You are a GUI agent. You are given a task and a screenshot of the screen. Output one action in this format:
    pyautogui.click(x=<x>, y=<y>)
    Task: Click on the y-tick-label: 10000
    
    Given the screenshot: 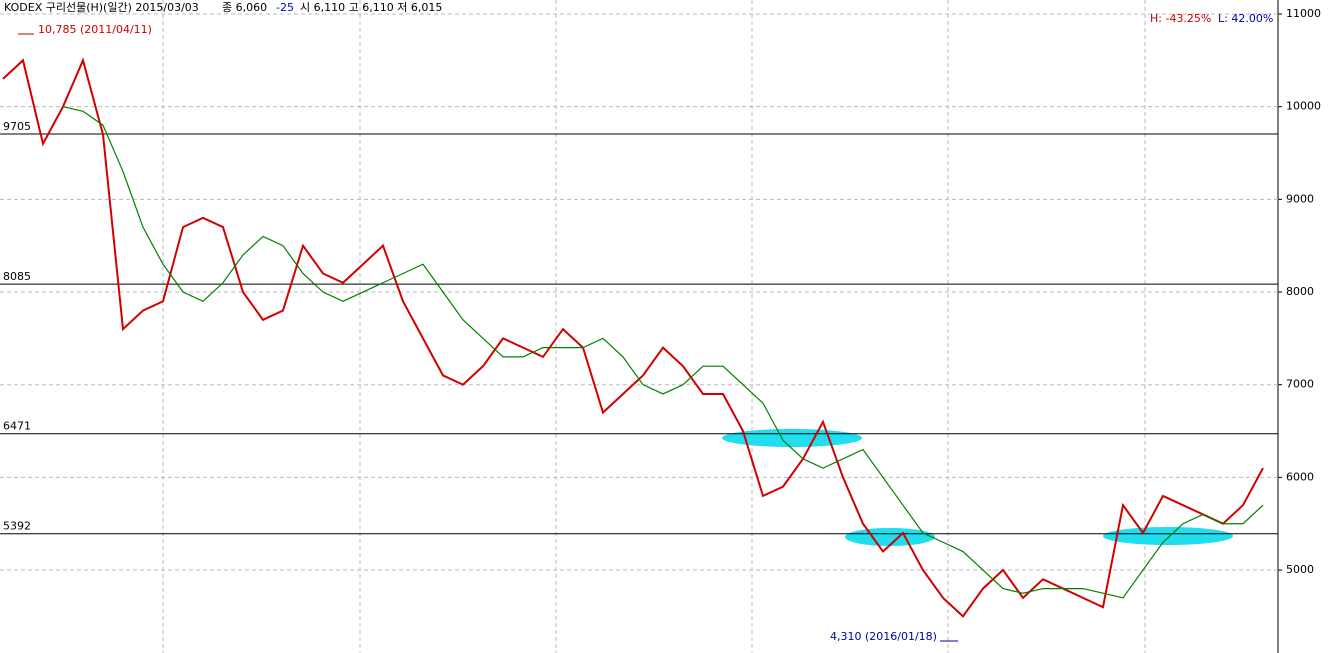 What is the action you would take?
    pyautogui.click(x=1303, y=106)
    